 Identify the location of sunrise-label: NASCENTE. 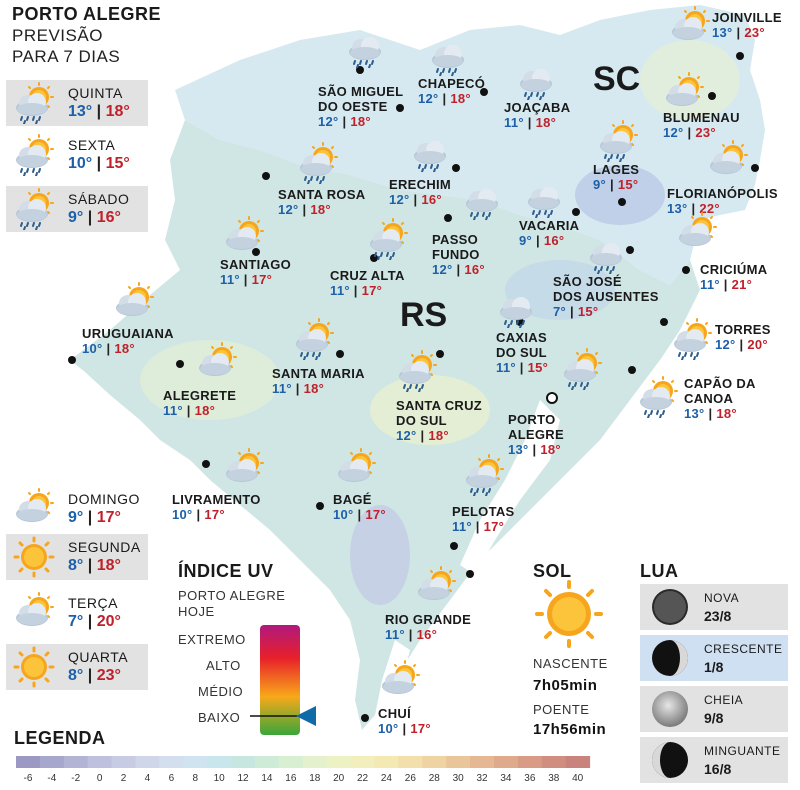
(570, 663).